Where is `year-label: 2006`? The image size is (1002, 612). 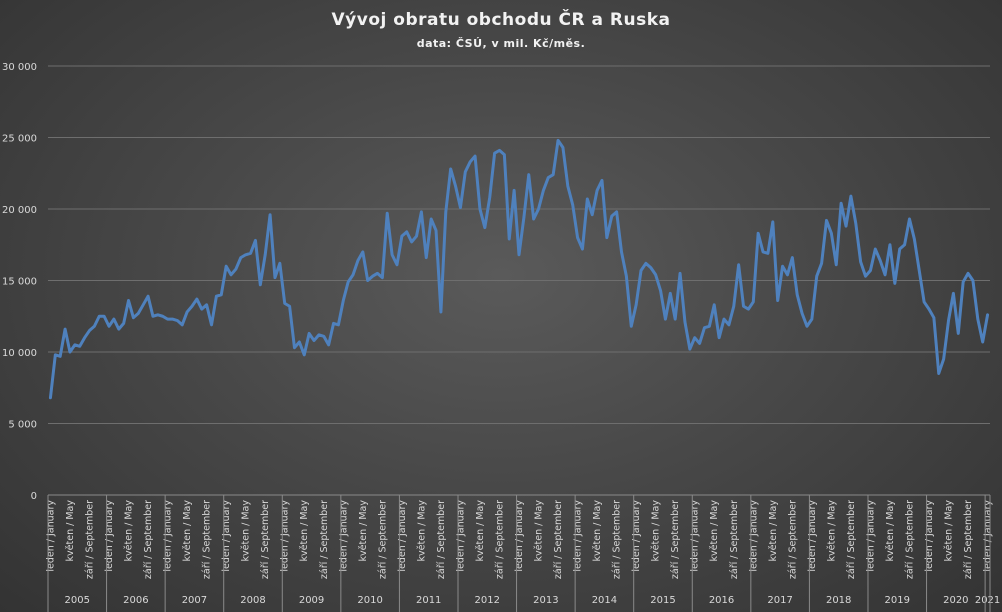 year-label: 2006 is located at coordinates (135, 600).